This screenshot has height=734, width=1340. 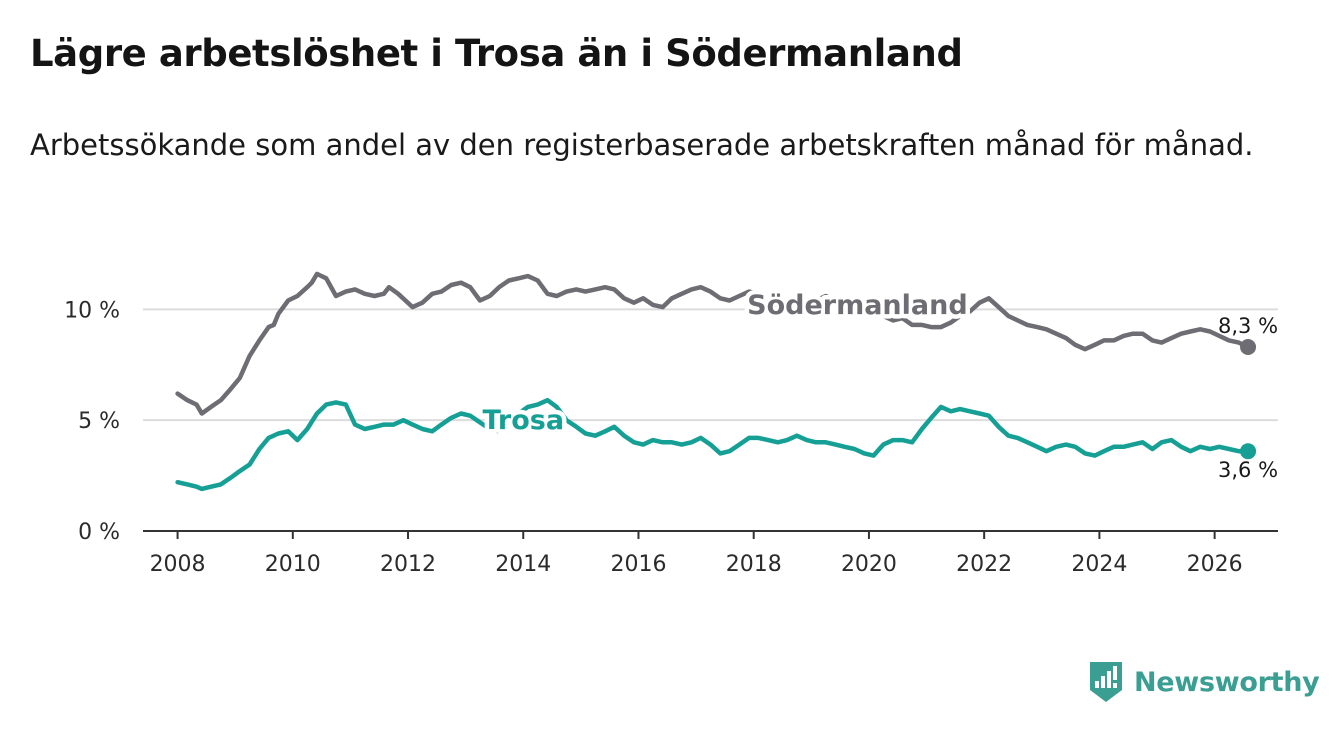 I want to click on series-line-trosa, so click(x=713, y=444).